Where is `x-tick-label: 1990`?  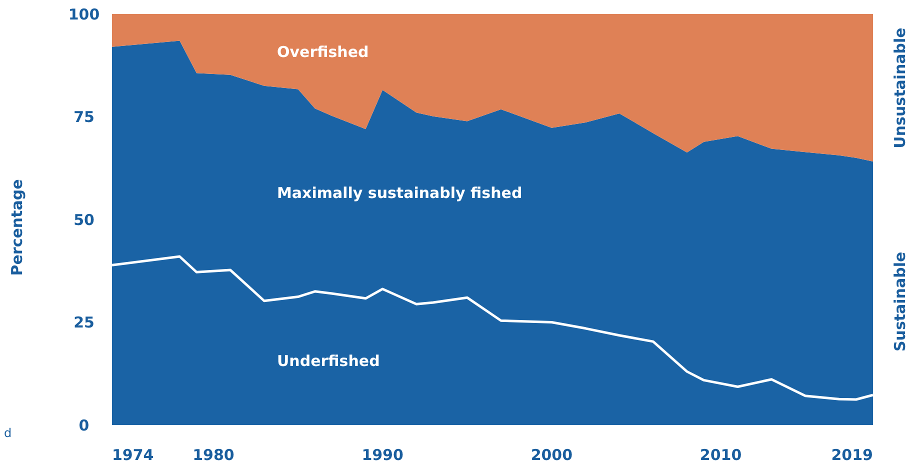
x-tick-label: 1990 is located at coordinates (383, 455).